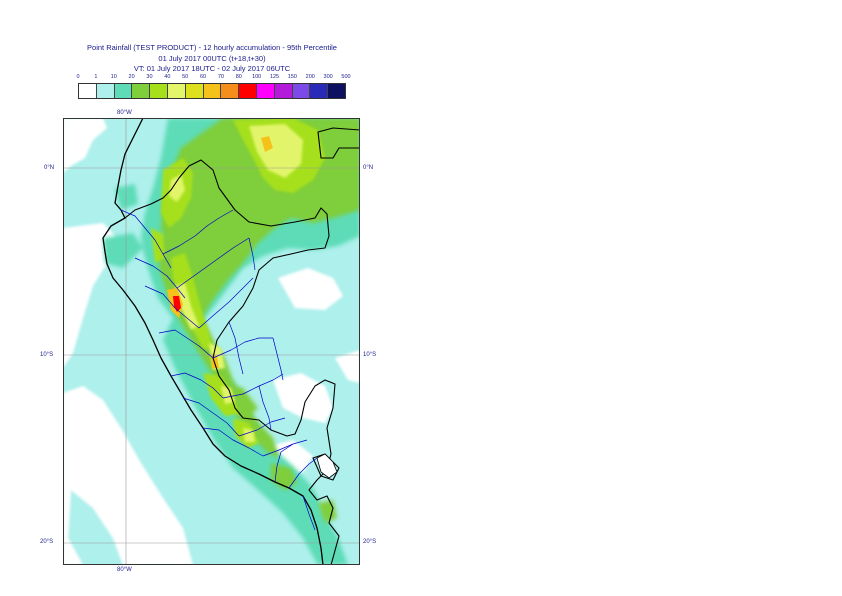  Describe the element at coordinates (78, 77) in the screenshot. I see `legend-tick-label: 0` at that location.